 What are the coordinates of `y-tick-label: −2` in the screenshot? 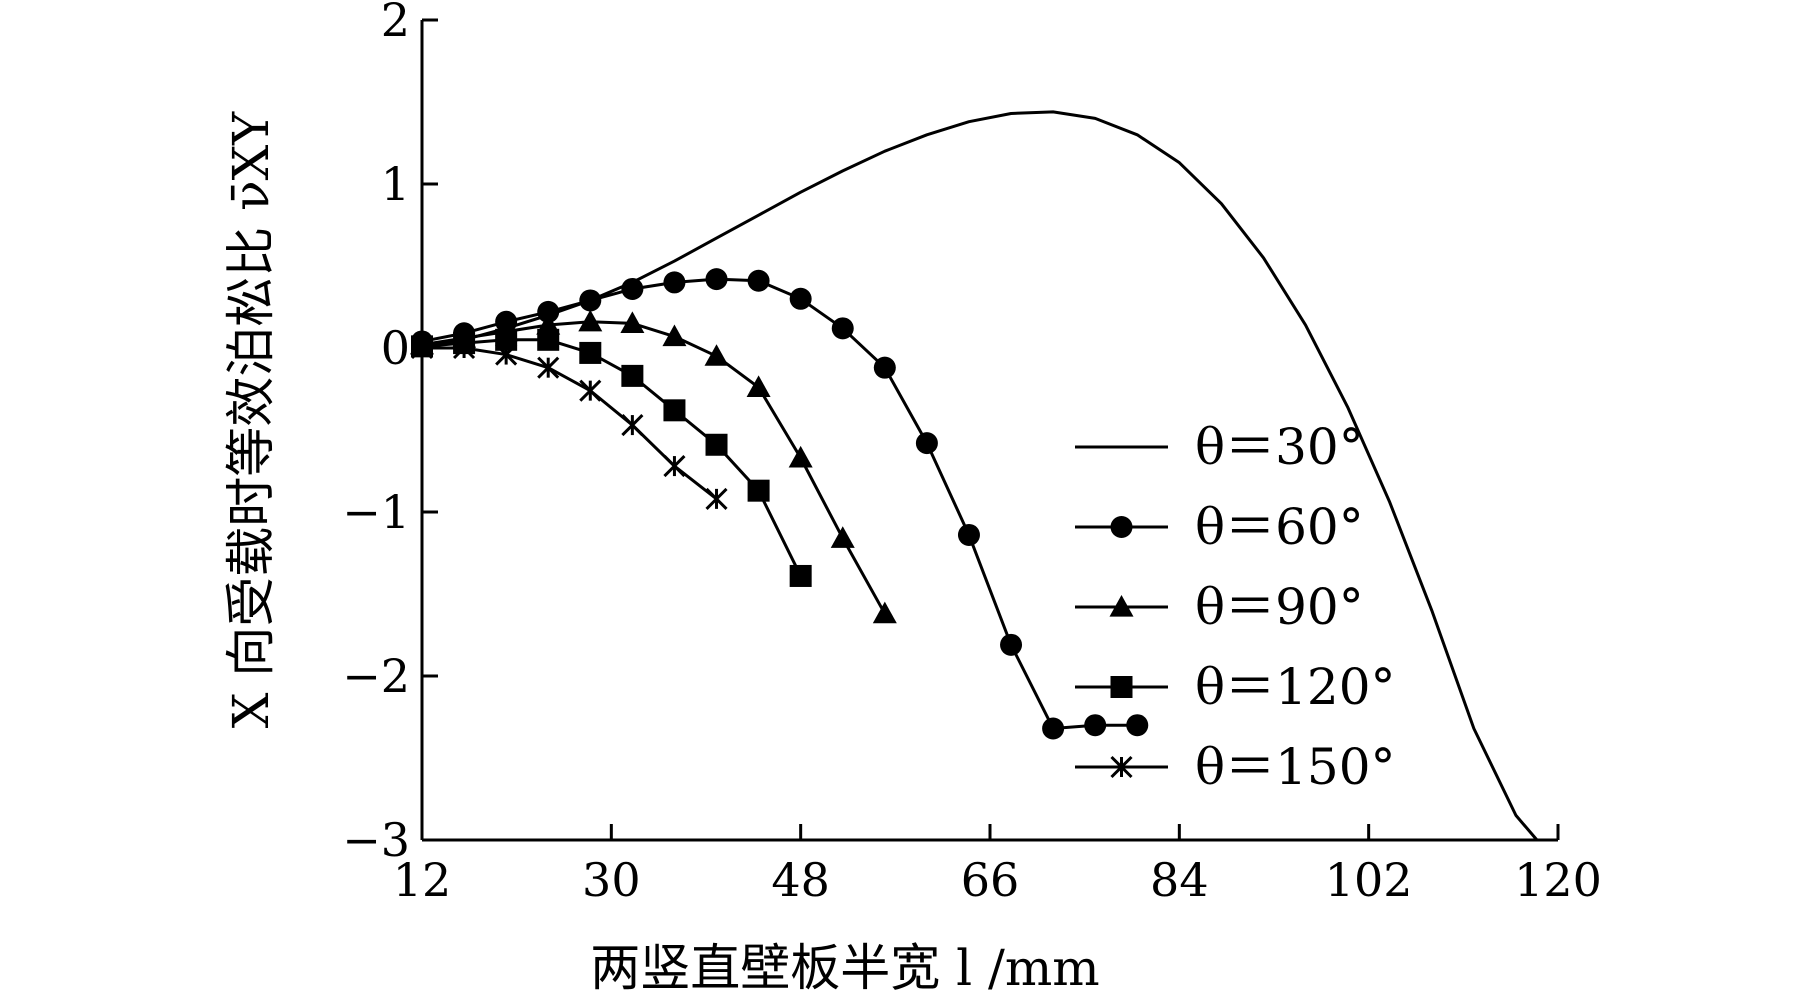 It's located at (376, 676).